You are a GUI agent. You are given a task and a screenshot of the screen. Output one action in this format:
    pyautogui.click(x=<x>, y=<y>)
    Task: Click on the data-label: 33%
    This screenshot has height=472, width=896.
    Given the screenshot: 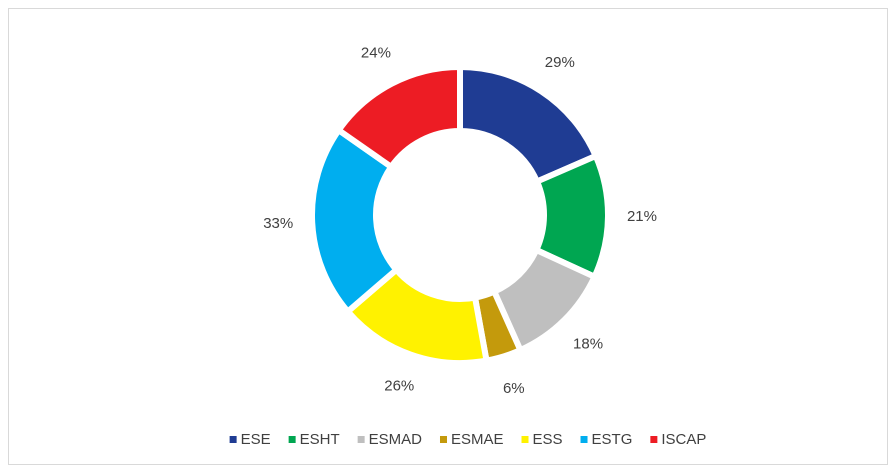 What is the action you would take?
    pyautogui.click(x=278, y=223)
    